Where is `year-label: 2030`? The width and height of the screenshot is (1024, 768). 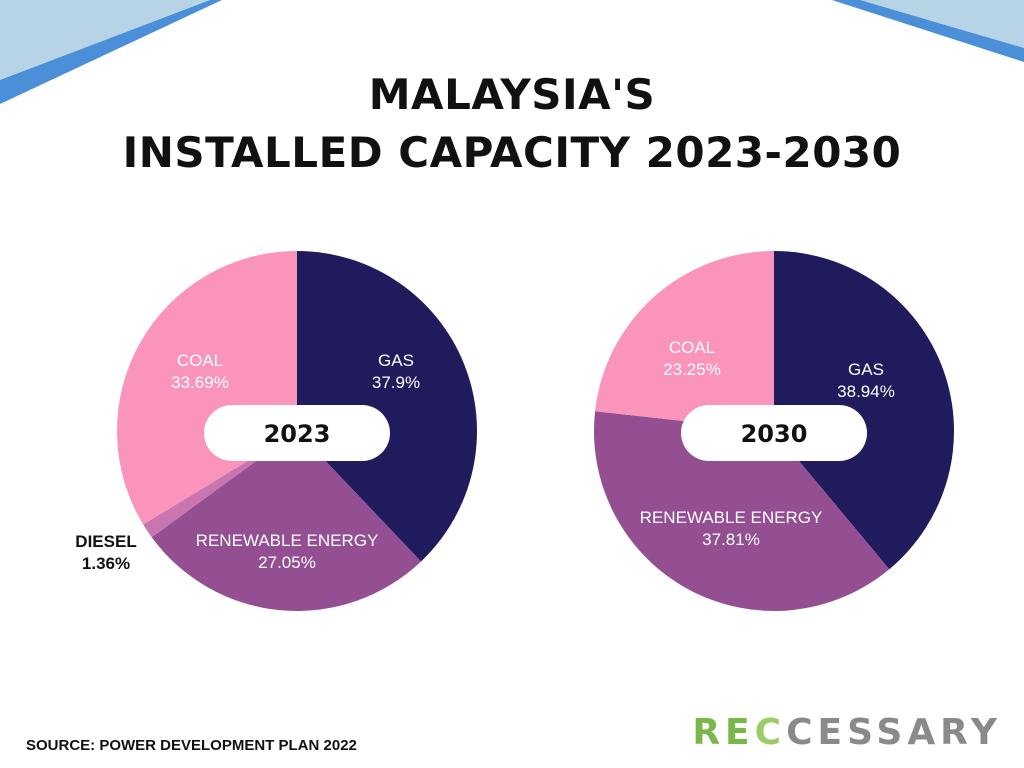 year-label: 2030 is located at coordinates (774, 434).